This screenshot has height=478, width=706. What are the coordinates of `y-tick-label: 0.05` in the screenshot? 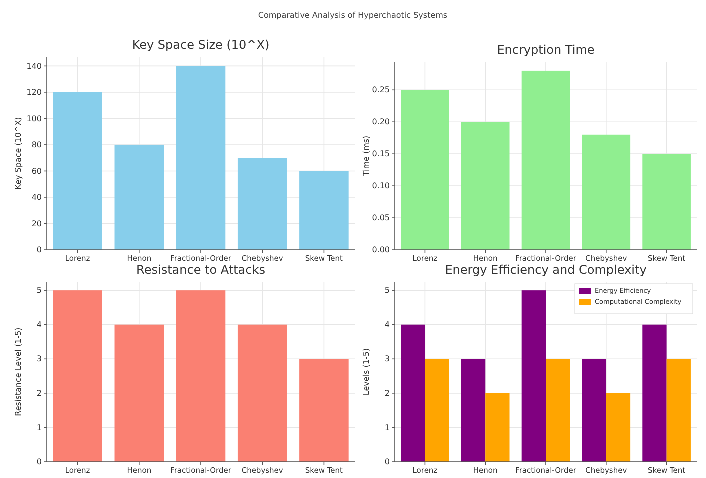 It's located at (381, 218).